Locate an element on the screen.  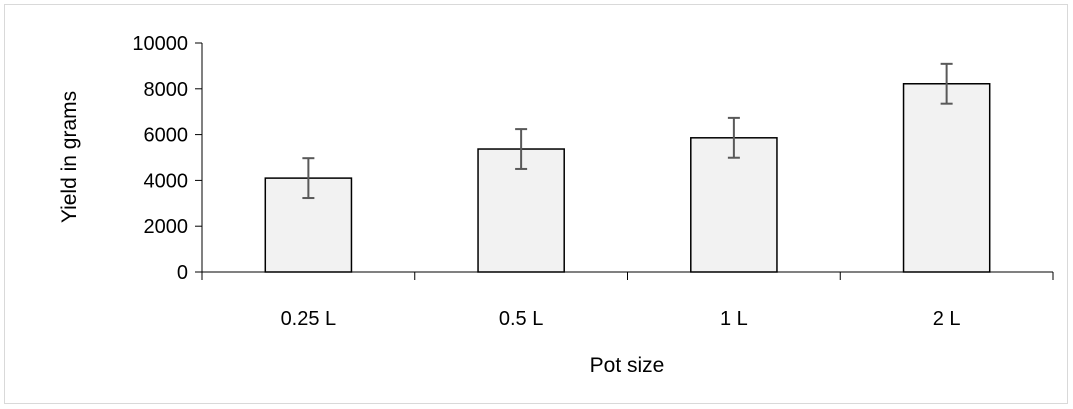
y-tick-label: 8000 is located at coordinates (166, 90).